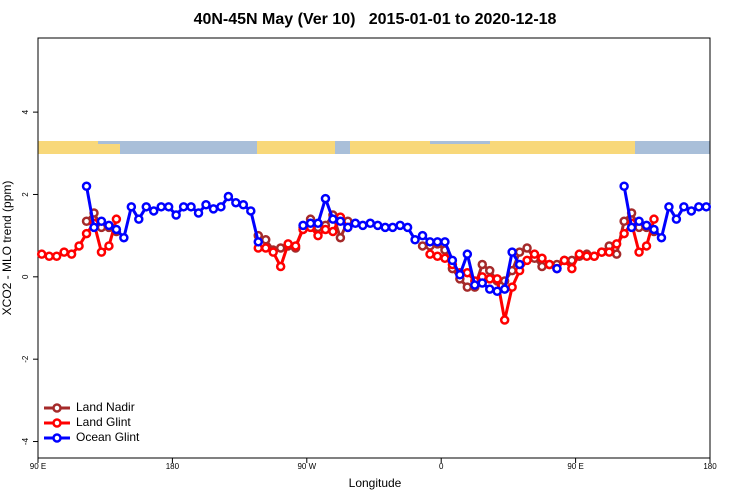 The width and height of the screenshot is (750, 500). What do you see at coordinates (7, 248) in the screenshot?
I see `y-axis-label: XCO2 - MLO trend (ppm)` at bounding box center [7, 248].